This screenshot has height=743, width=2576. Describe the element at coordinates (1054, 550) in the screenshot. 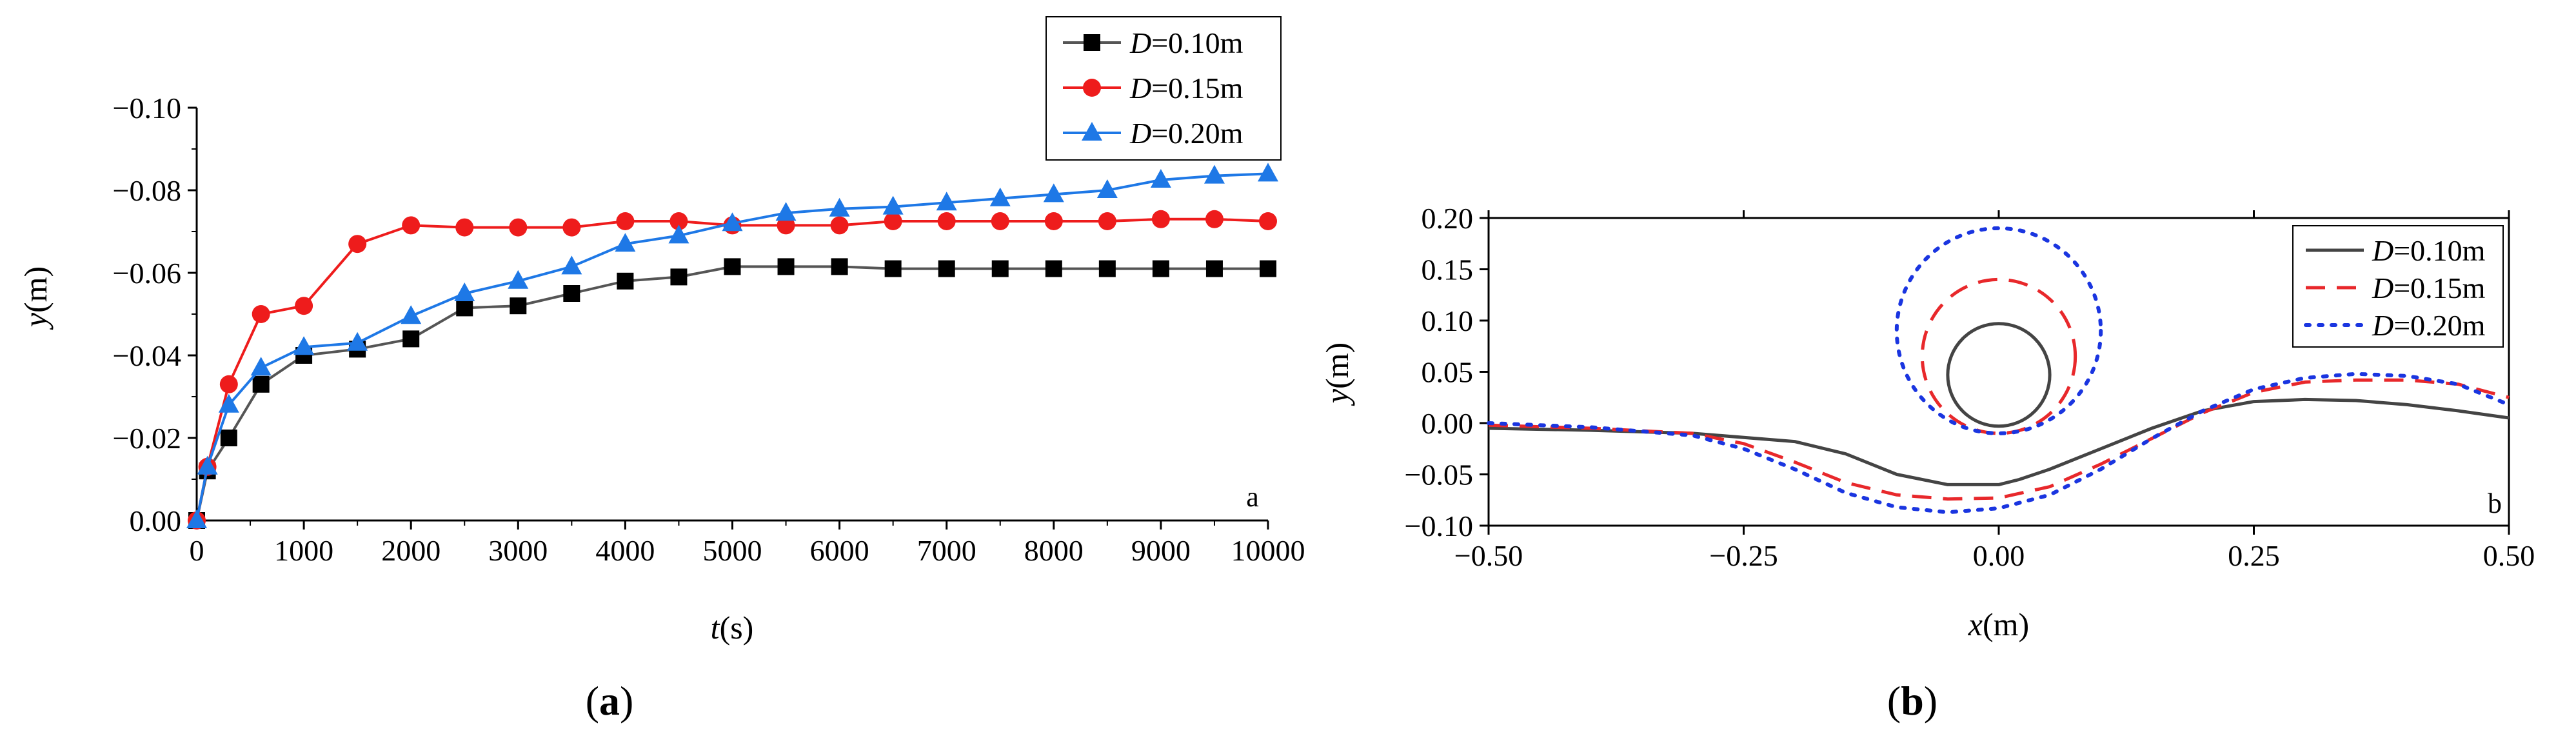

I see `x-tick-label: 8000` at that location.